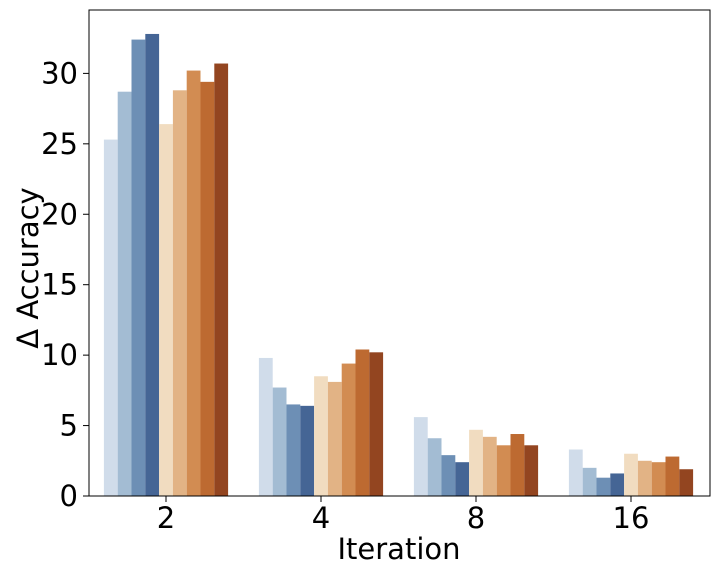 This screenshot has height=580, width=720. What do you see at coordinates (59, 73) in the screenshot?
I see `y-tick-label: 30` at bounding box center [59, 73].